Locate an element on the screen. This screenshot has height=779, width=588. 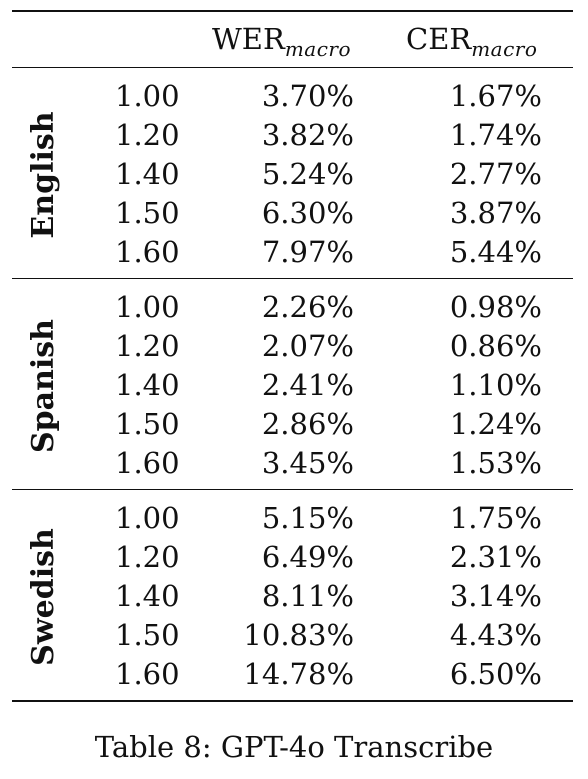
cer-cell: 1.10% is located at coordinates (495, 385).